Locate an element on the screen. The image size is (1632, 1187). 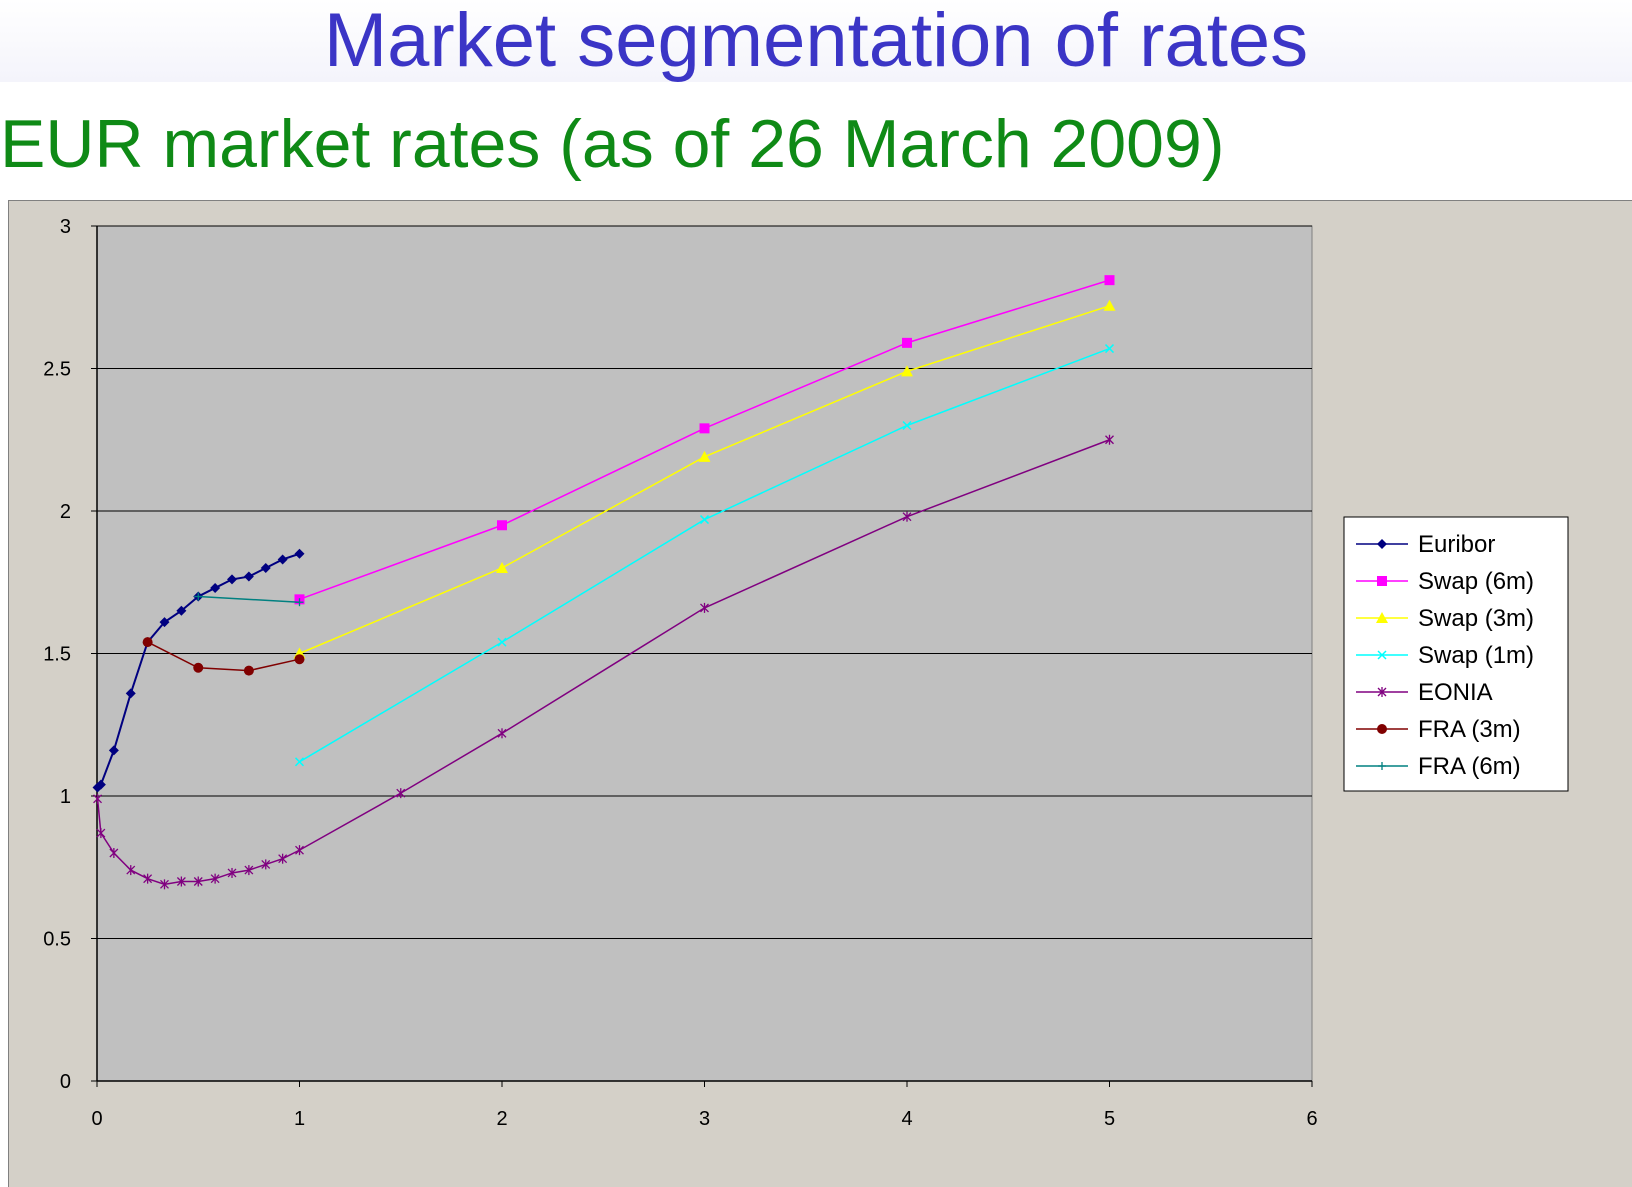
legend-item-fra-6m: FRA (6m) is located at coordinates (1438, 766).